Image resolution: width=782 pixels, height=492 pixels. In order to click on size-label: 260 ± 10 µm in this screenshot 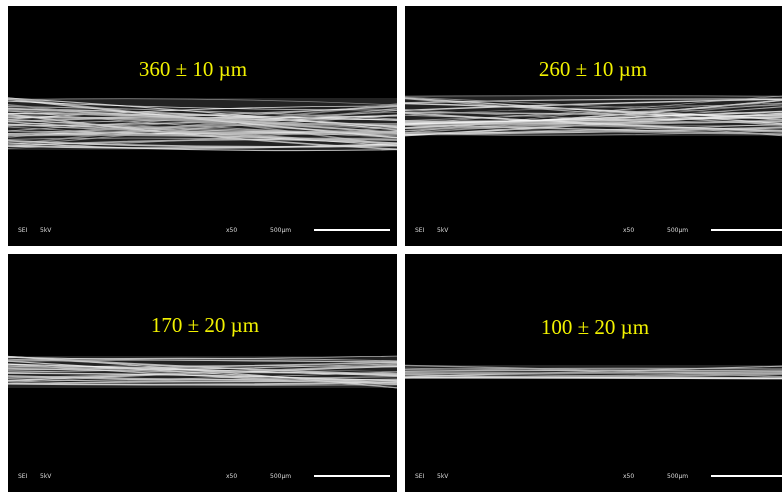, I will do `click(593, 69)`.